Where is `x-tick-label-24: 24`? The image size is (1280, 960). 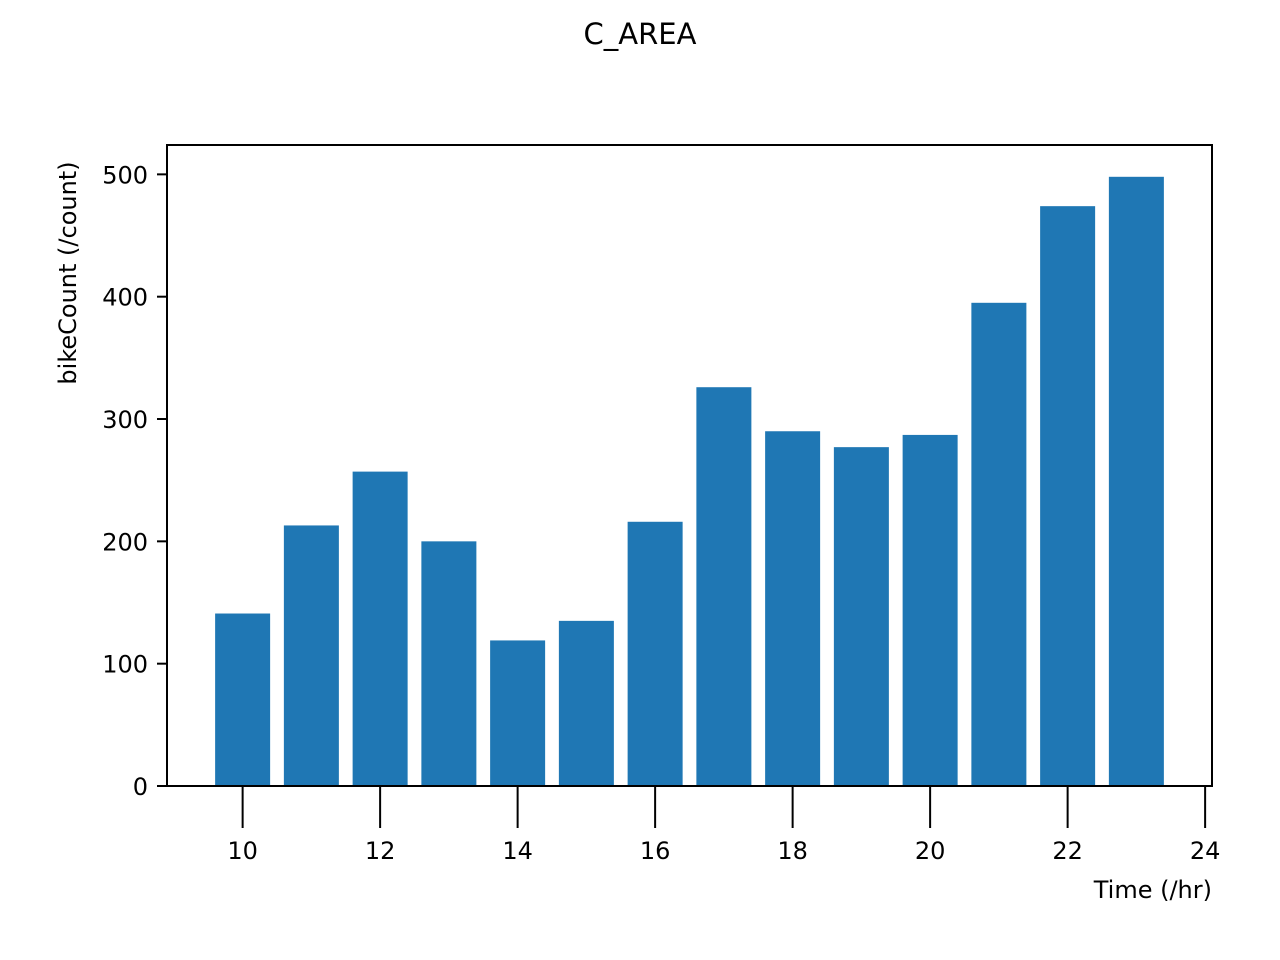 x-tick-label-24: 24 is located at coordinates (1205, 851).